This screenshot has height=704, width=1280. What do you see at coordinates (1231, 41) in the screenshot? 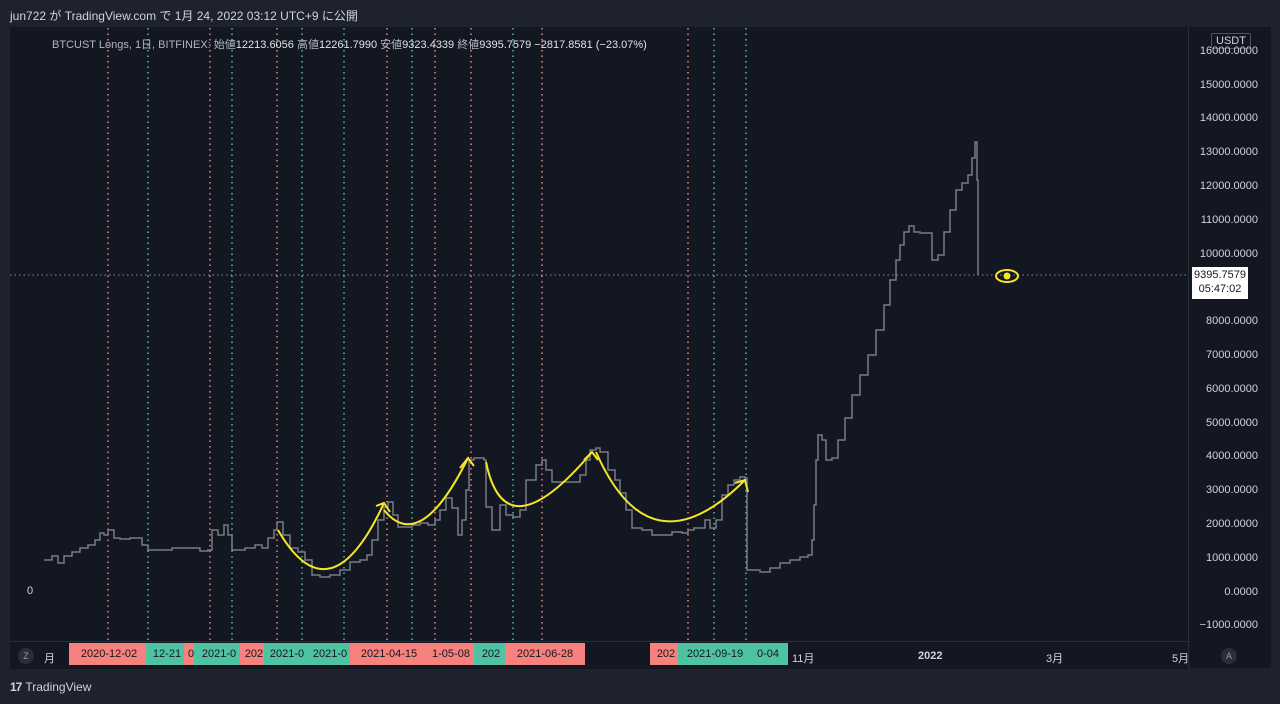
I see `currency-unit-button: USDT` at bounding box center [1231, 41].